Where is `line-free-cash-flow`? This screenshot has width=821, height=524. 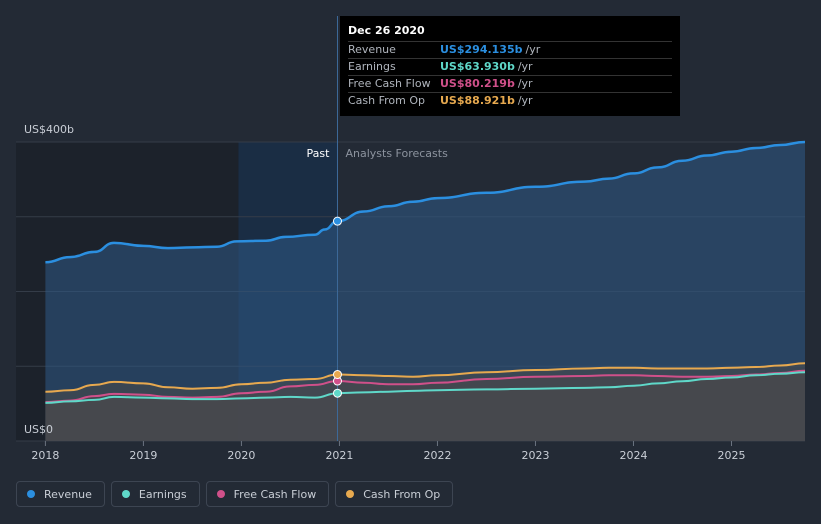 line-free-cash-flow is located at coordinates (425, 386).